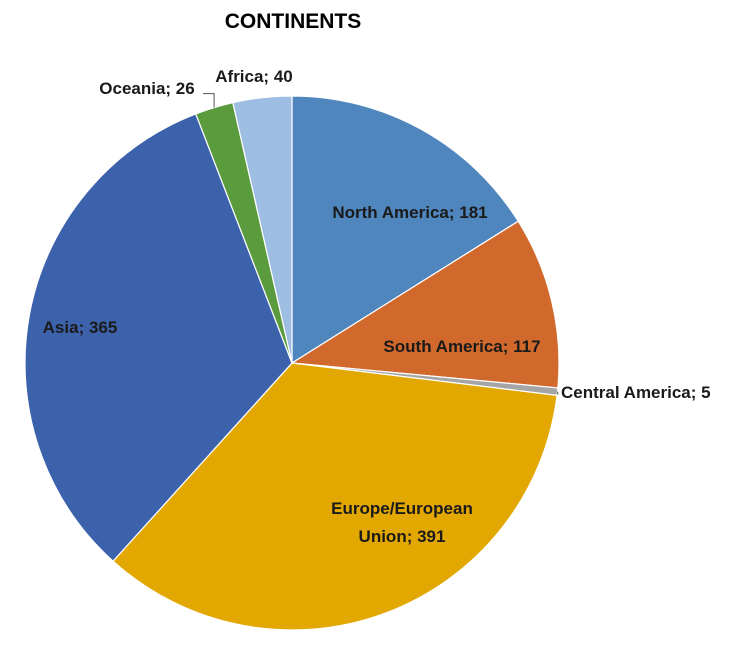 Image resolution: width=756 pixels, height=654 pixels. What do you see at coordinates (402, 522) in the screenshot?
I see `slice-label-europe-european-union: Europe/European Union; 391` at bounding box center [402, 522].